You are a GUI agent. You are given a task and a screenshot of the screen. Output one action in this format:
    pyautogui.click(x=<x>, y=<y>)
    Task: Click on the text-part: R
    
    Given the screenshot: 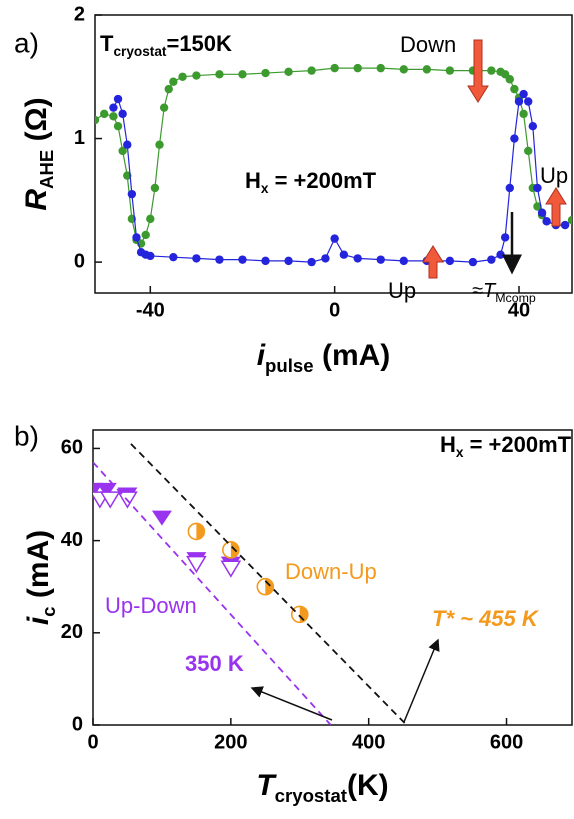 What is the action you would take?
    pyautogui.click(x=36, y=200)
    